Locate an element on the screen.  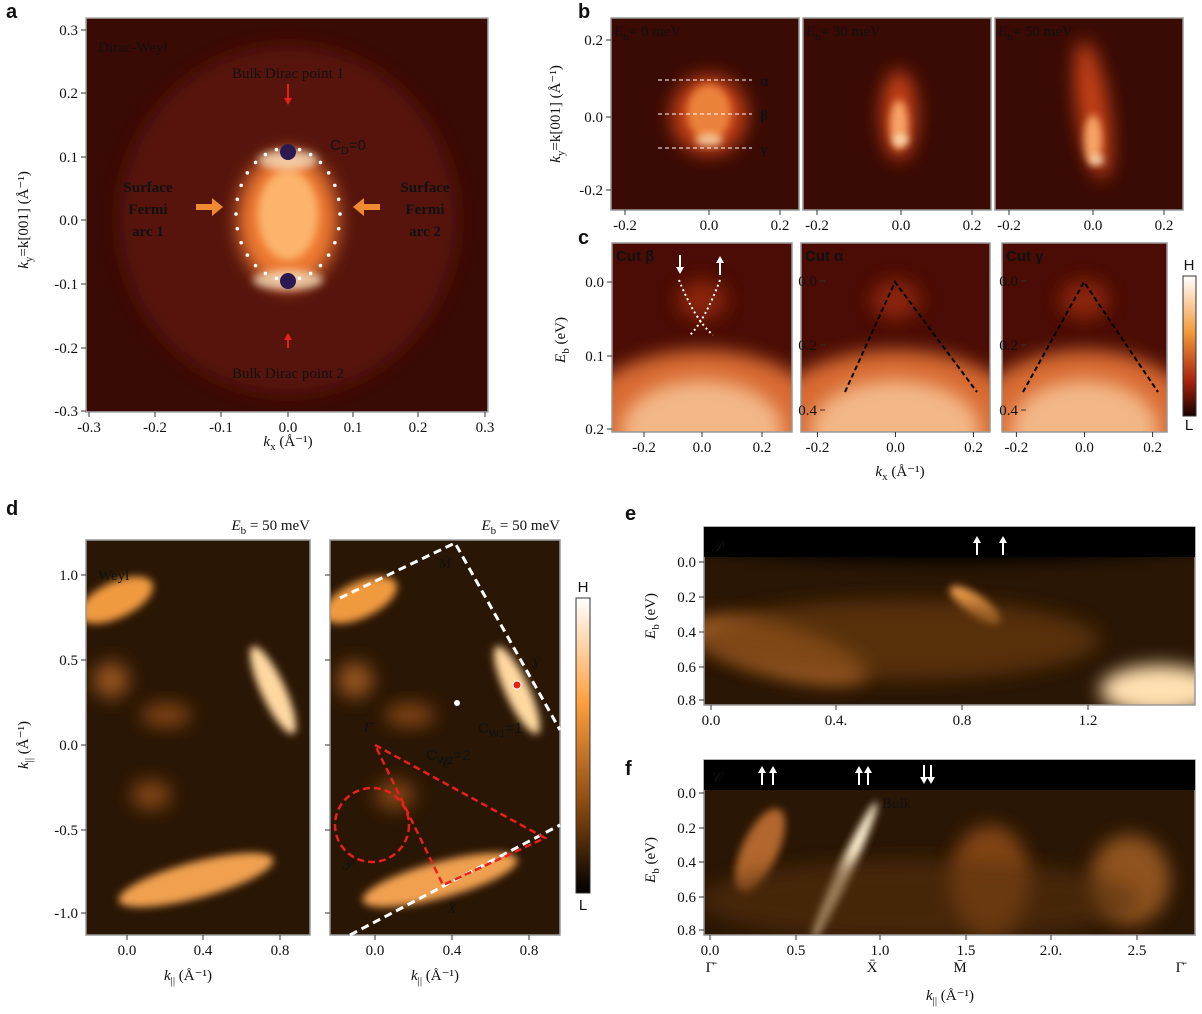
panel-letter: e is located at coordinates (630, 514).